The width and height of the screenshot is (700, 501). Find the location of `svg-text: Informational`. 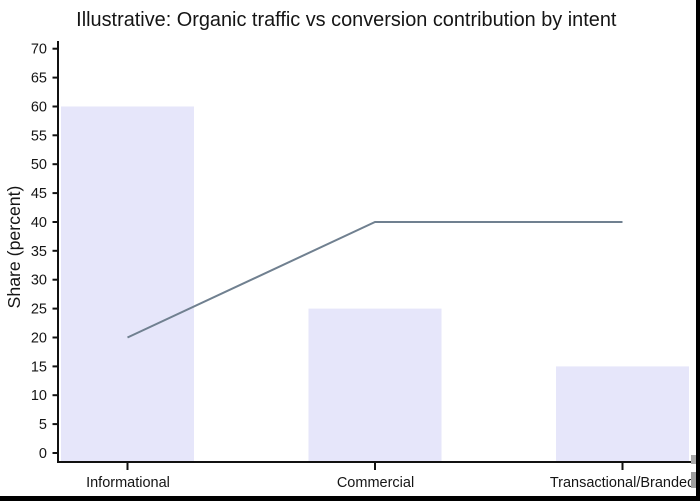

svg-text: Informational is located at coordinates (128, 483).